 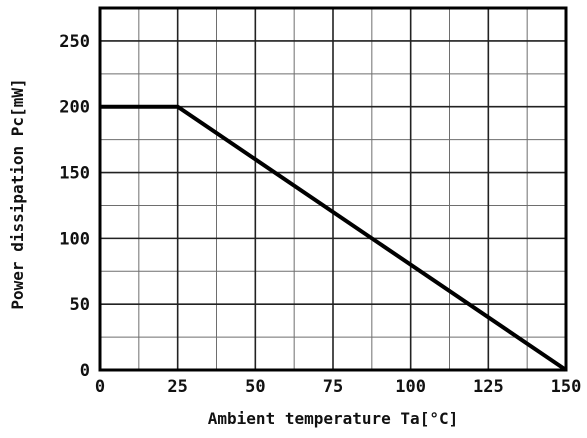 What do you see at coordinates (566, 387) in the screenshot?
I see `x-tick-label: 150` at bounding box center [566, 387].